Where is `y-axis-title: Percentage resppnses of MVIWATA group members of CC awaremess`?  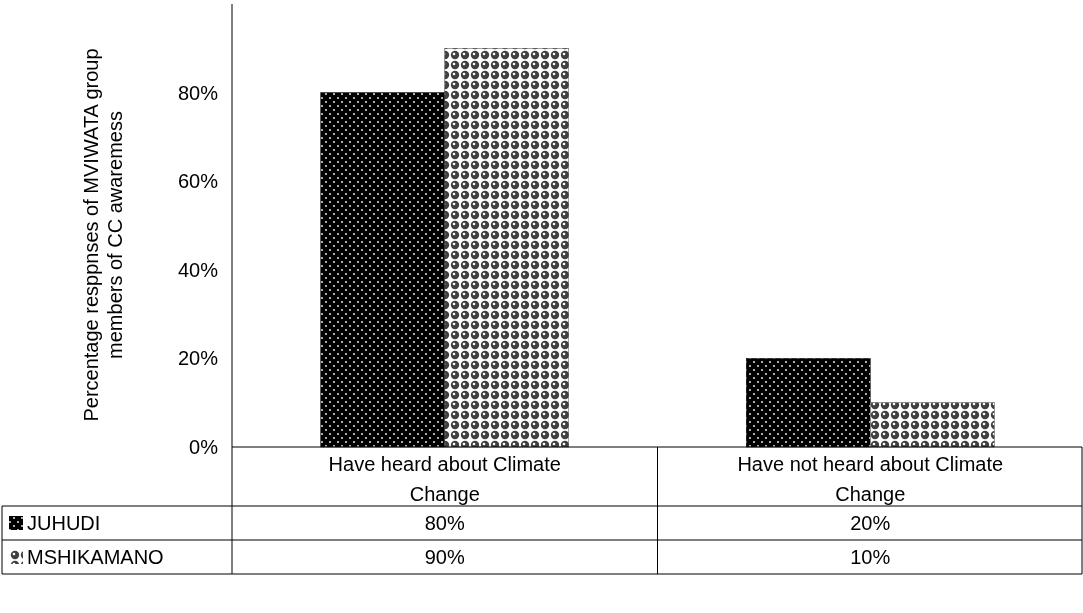
y-axis-title: Percentage resppnses of MVIWATA group members of CC awaremess is located at coordinates (103, 235).